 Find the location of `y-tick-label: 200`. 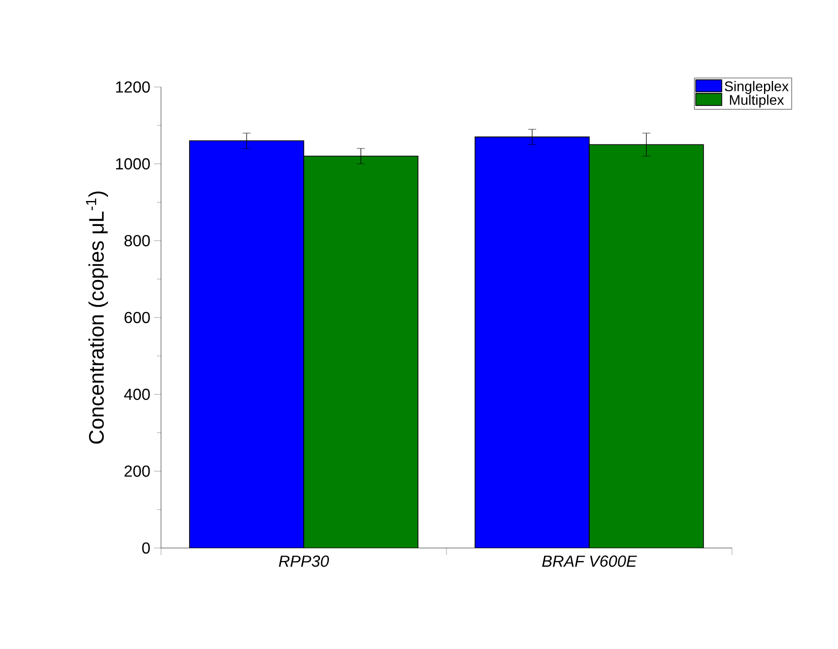

y-tick-label: 200 is located at coordinates (137, 471).